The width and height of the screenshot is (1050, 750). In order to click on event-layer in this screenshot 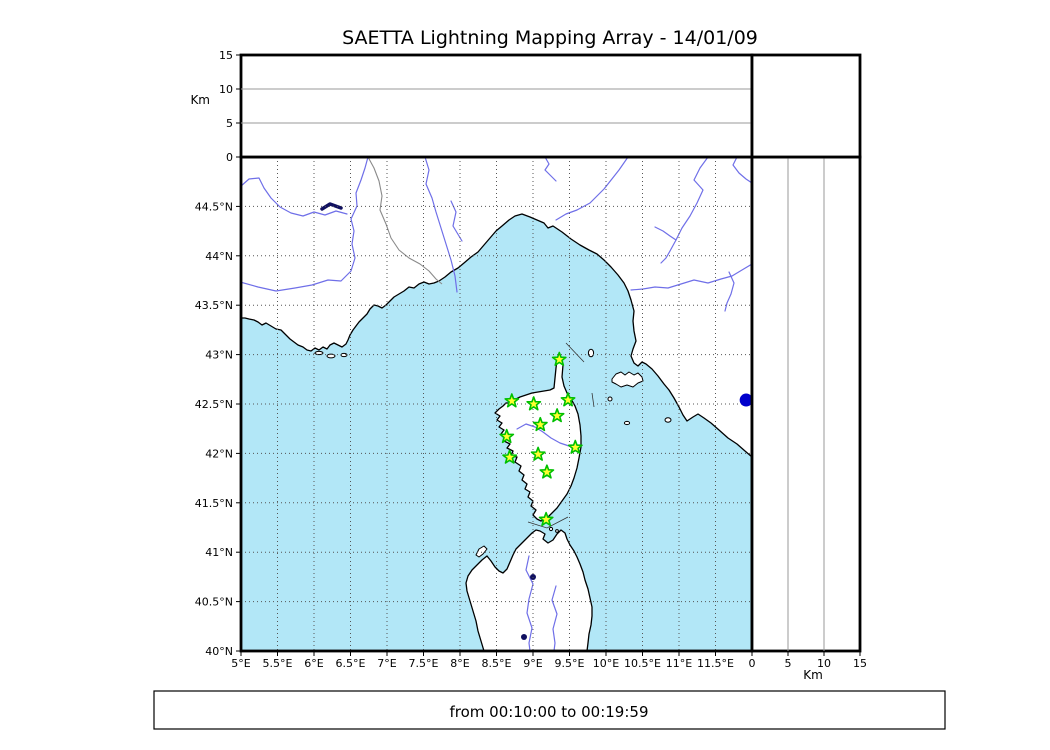, I will do `click(745, 400)`.